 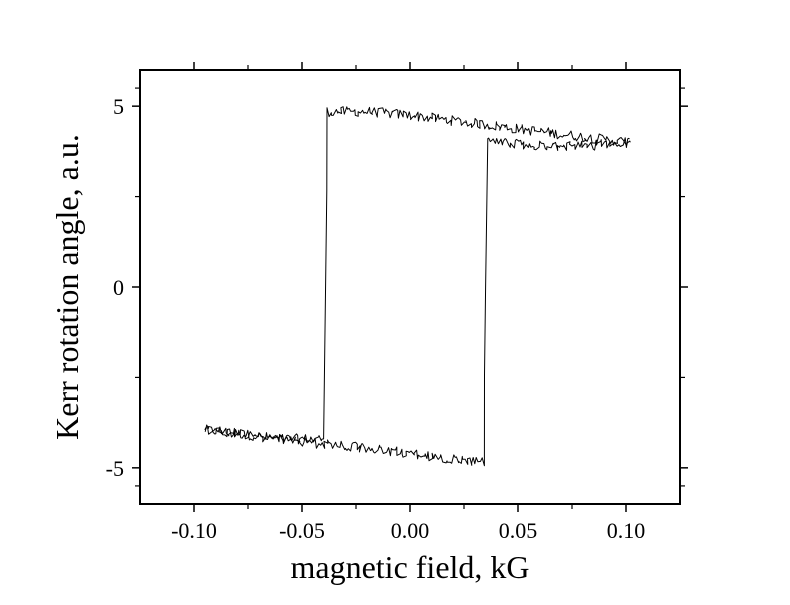 What do you see at coordinates (115, 468) in the screenshot?
I see `y-tick-label: -5` at bounding box center [115, 468].